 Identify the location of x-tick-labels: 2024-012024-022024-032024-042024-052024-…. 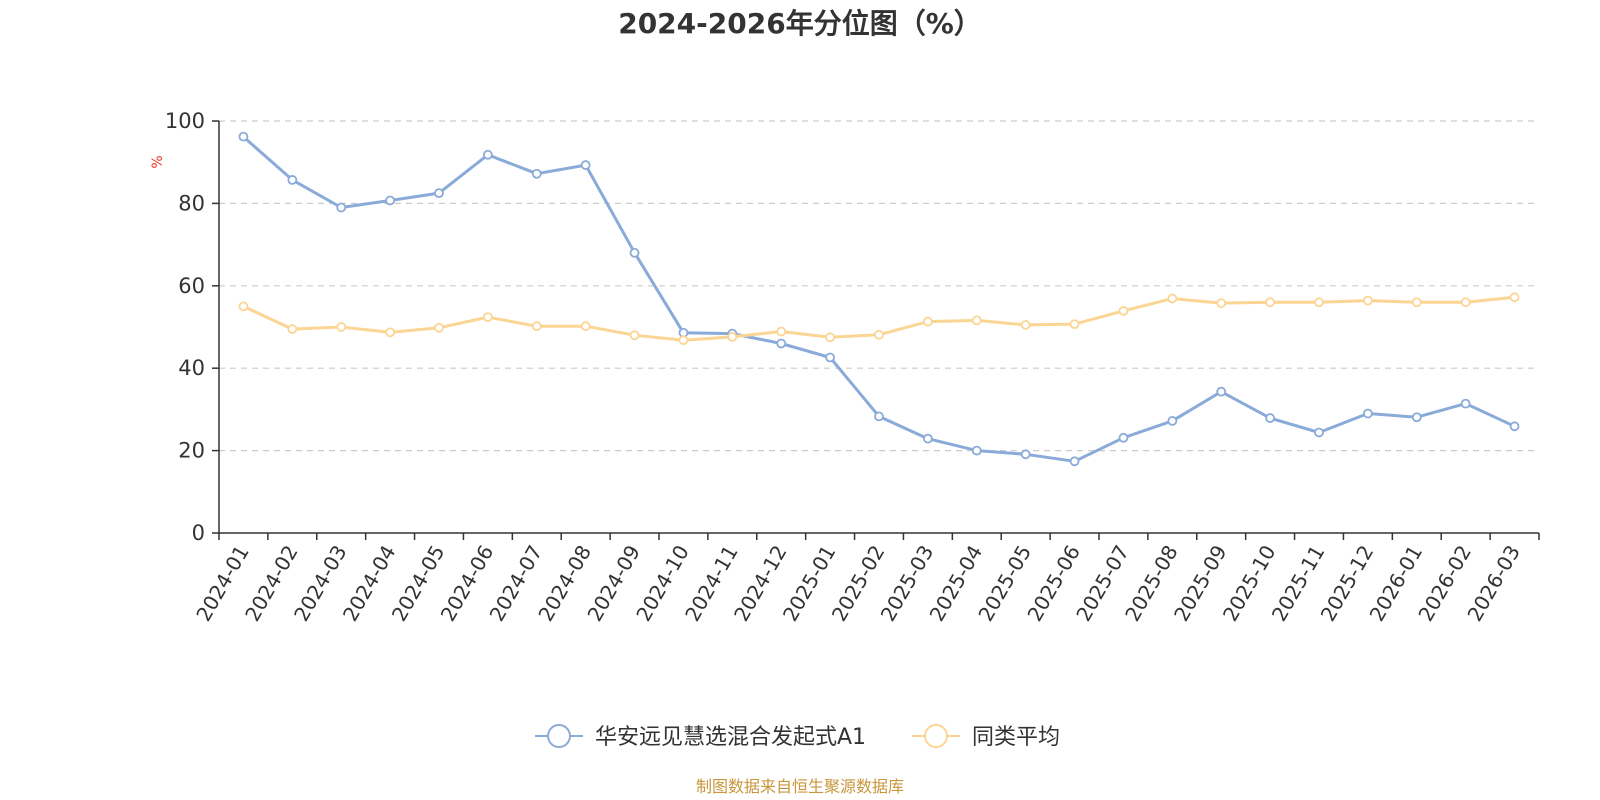
(865, 579).